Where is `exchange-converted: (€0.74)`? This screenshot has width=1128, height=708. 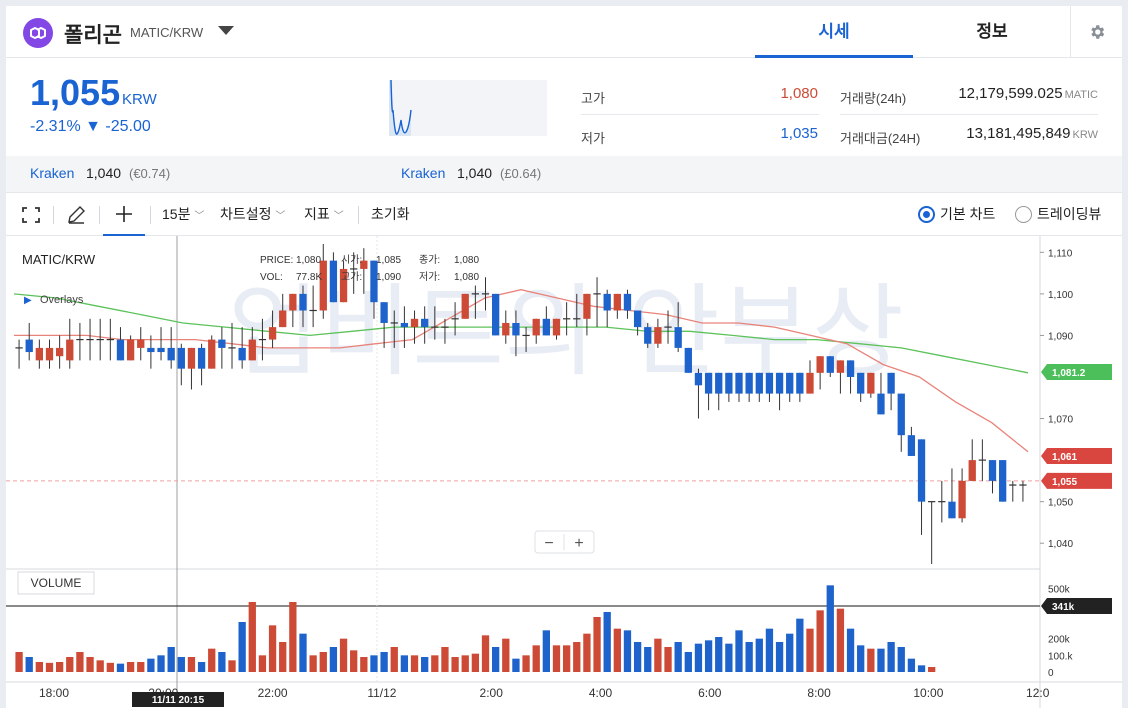
exchange-converted: (€0.74) is located at coordinates (150, 173).